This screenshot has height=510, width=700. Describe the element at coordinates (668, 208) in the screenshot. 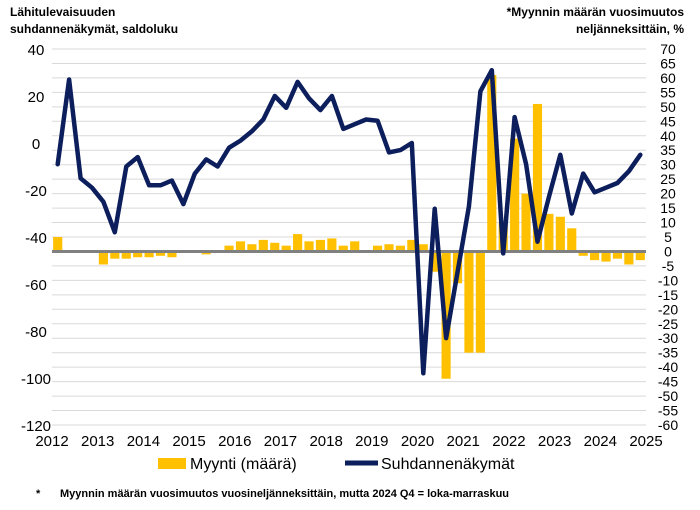

I see `right-tick-label: 15` at that location.